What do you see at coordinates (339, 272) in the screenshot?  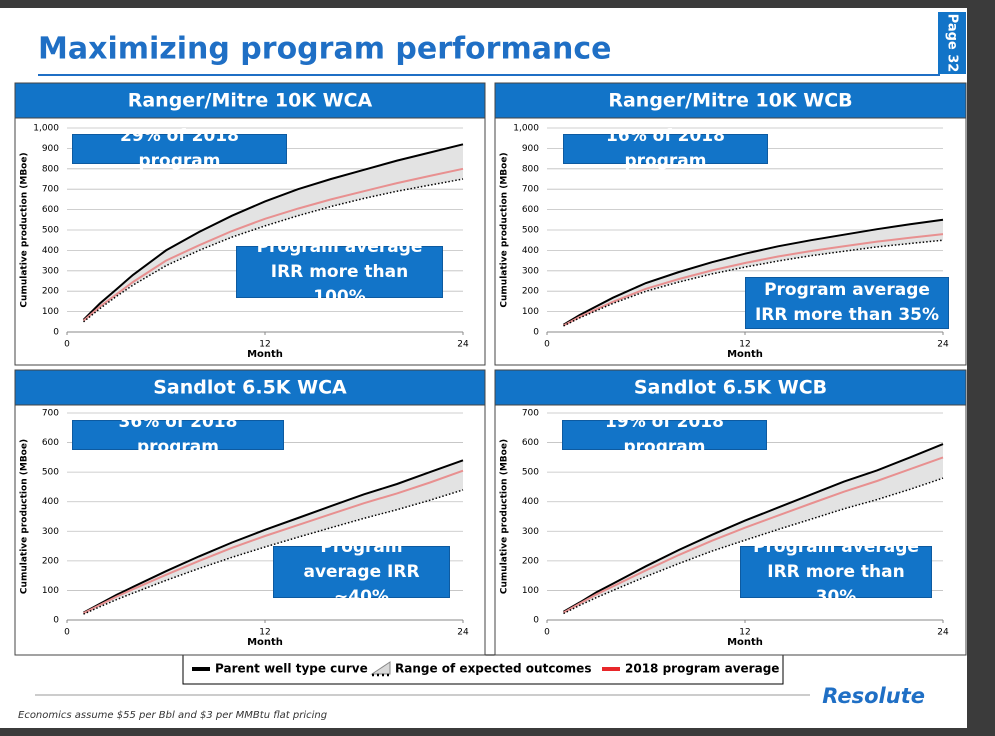 I see `irr-note: Program average IRR more than 100%` at bounding box center [339, 272].